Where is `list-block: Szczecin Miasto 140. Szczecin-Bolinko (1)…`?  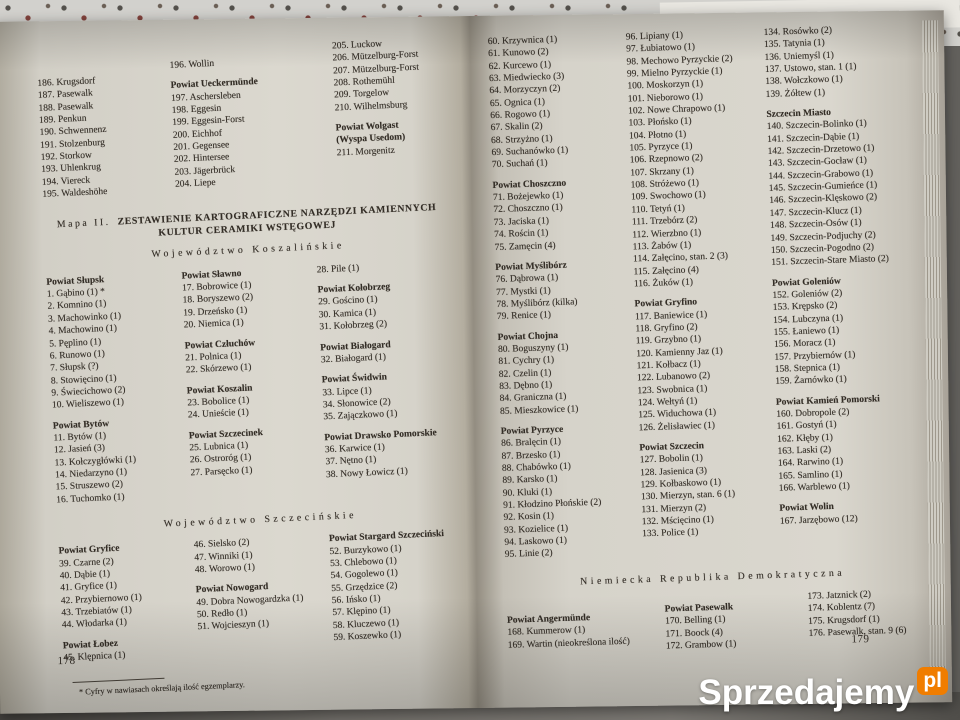
list-block: Szczecin Miasto 140. Szczecin-Bolinko (1)… is located at coordinates (833, 187).